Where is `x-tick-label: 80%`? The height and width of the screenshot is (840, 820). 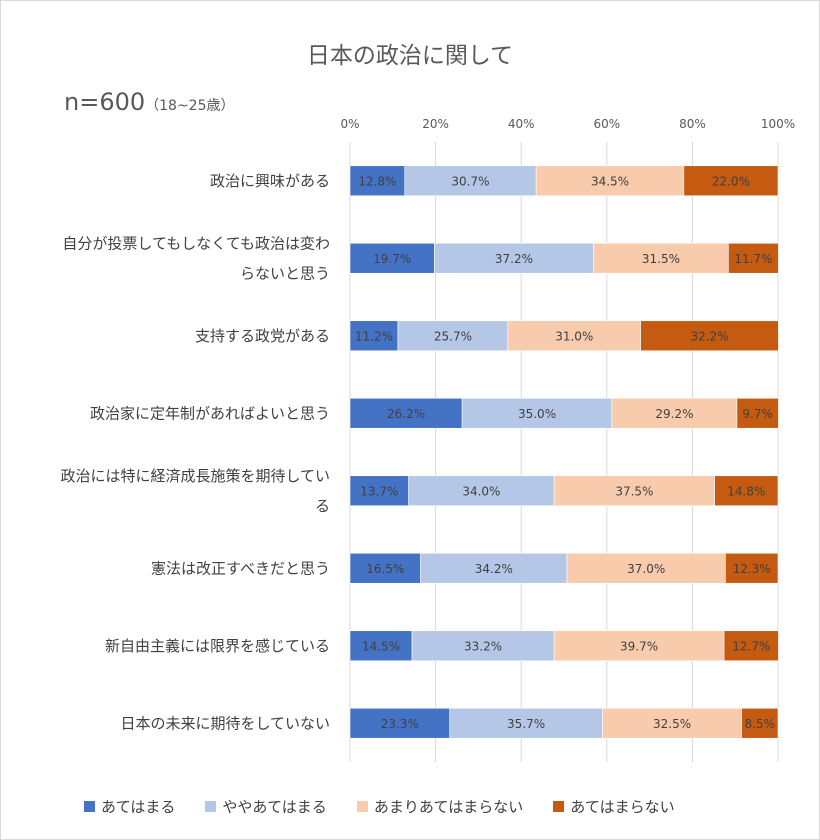 x-tick-label: 80% is located at coordinates (692, 124).